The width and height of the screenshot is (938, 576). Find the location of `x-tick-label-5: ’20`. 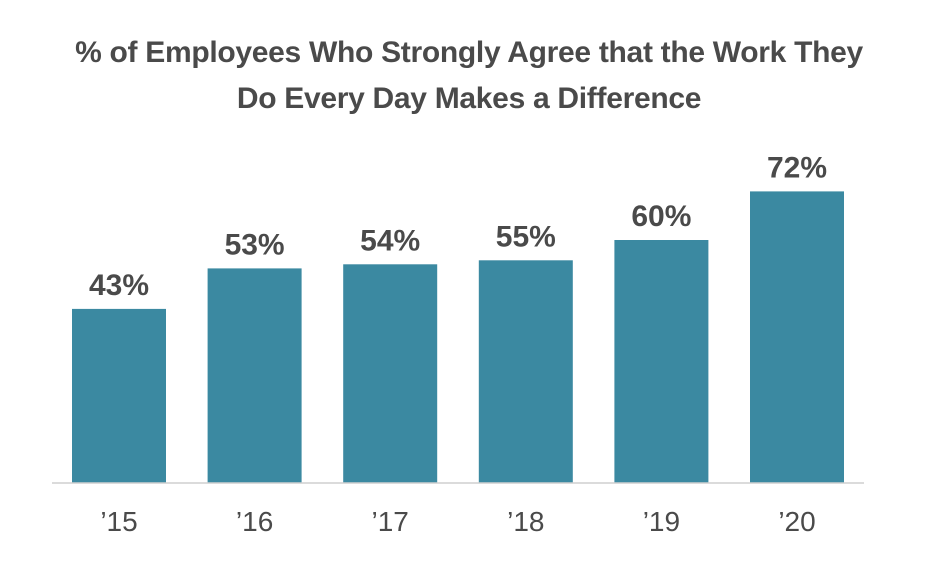

x-tick-label-5: ’20 is located at coordinates (796, 521).